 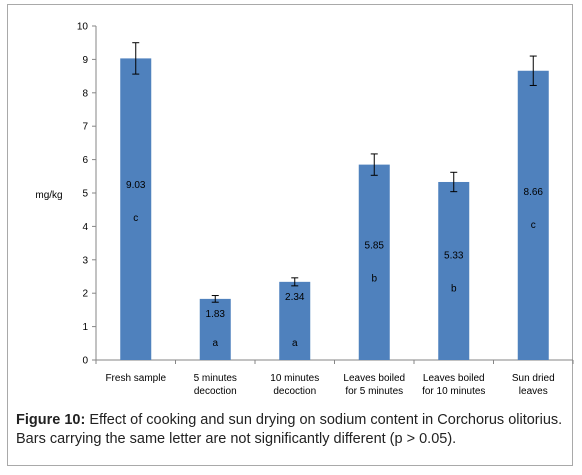 I want to click on y-tick-label: 1, so click(x=85, y=327).